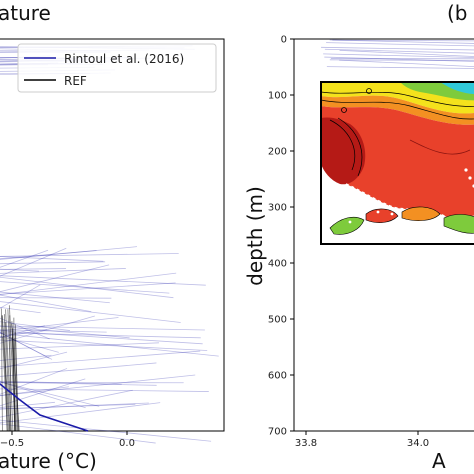  I want to click on y-tick-label: 700, so click(277, 432).